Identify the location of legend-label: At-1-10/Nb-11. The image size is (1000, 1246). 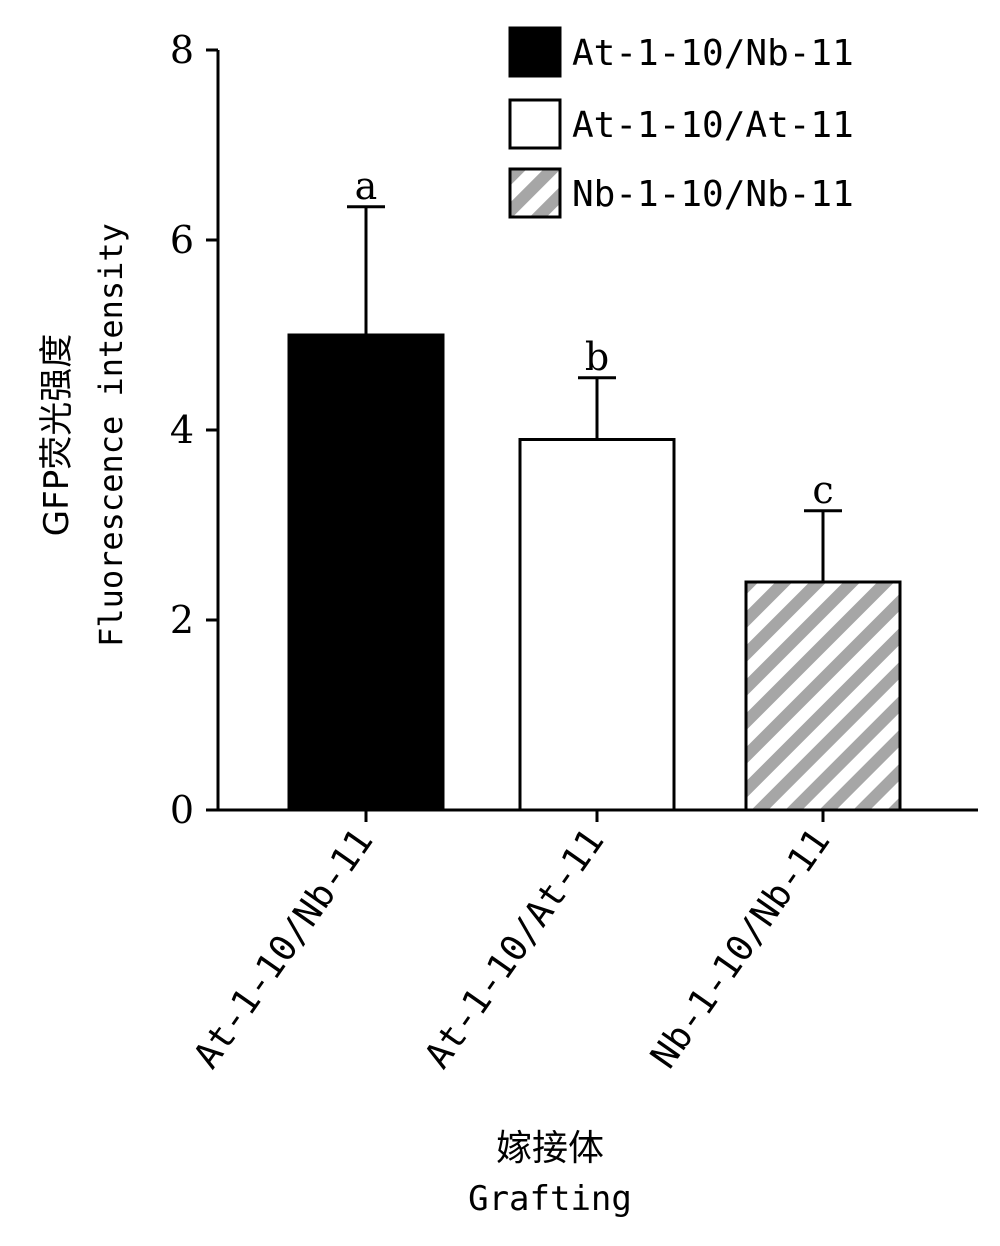
(713, 53).